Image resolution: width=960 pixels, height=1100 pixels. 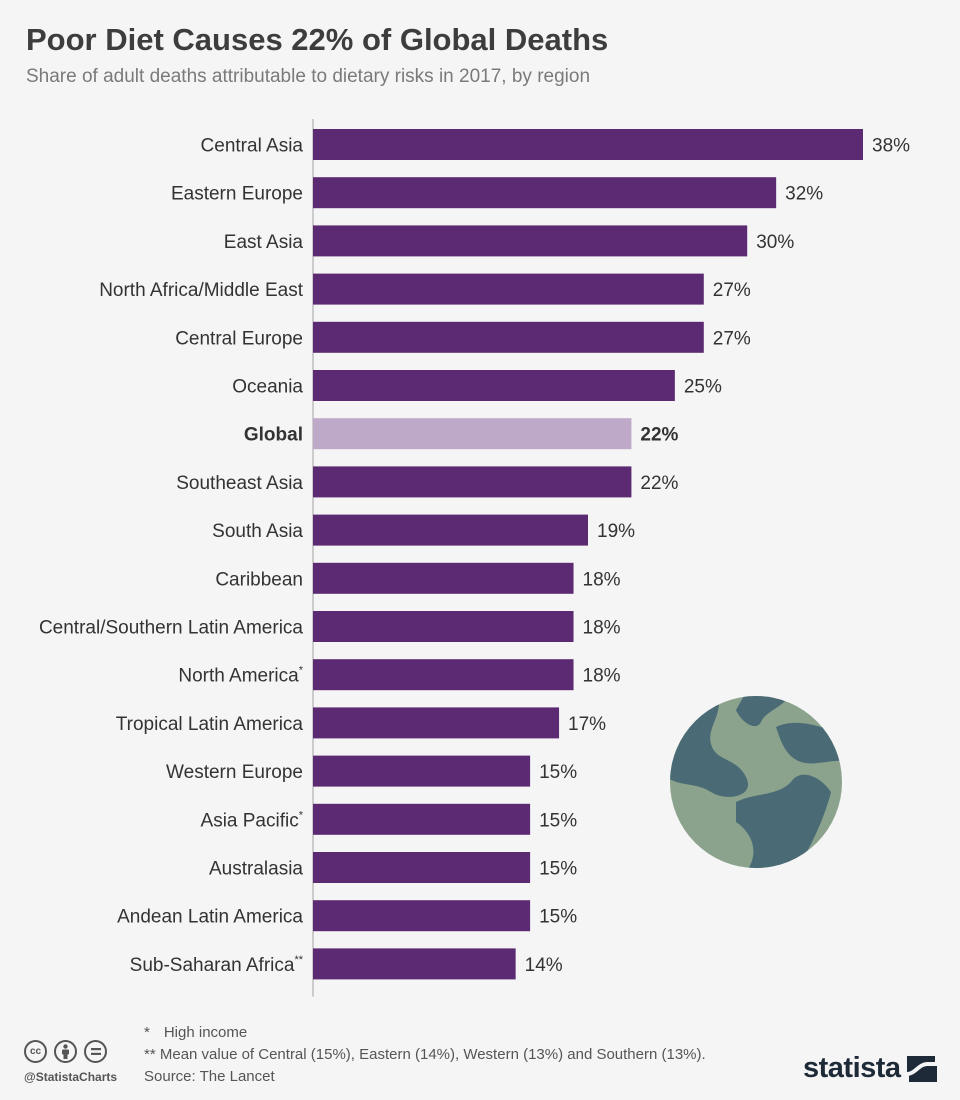 What do you see at coordinates (171, 628) in the screenshot?
I see `category-label: Central/Southern Latin America` at bounding box center [171, 628].